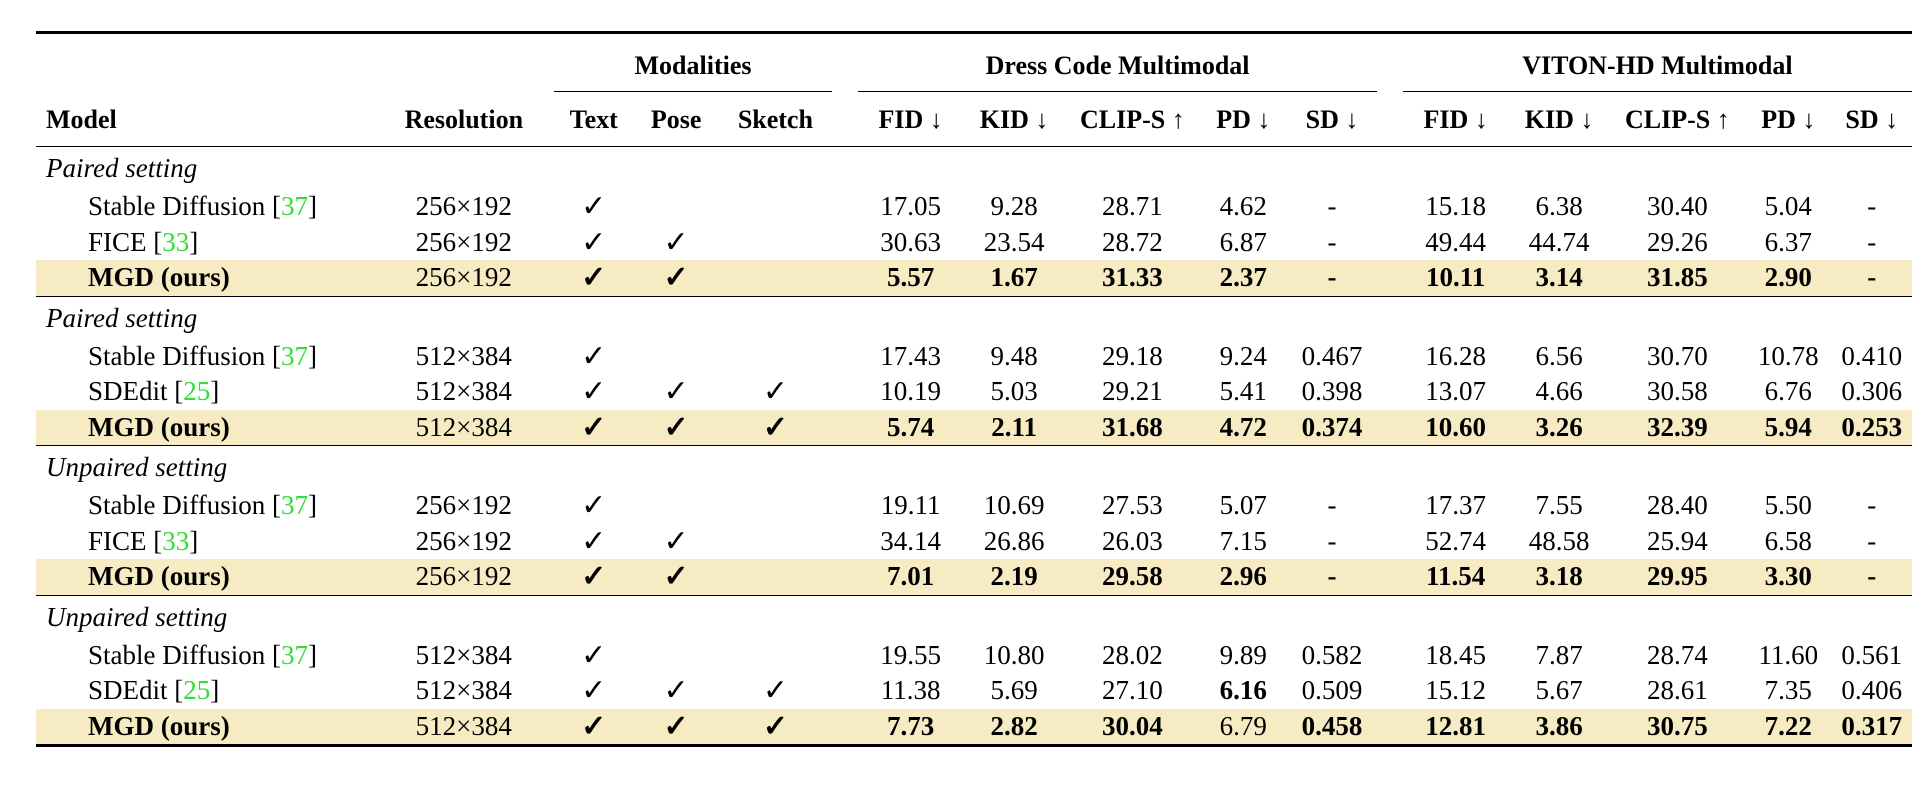 This screenshot has height=800, width=1932. Describe the element at coordinates (974, 466) in the screenshot. I see `section-header-row: Unpaired setting` at that location.